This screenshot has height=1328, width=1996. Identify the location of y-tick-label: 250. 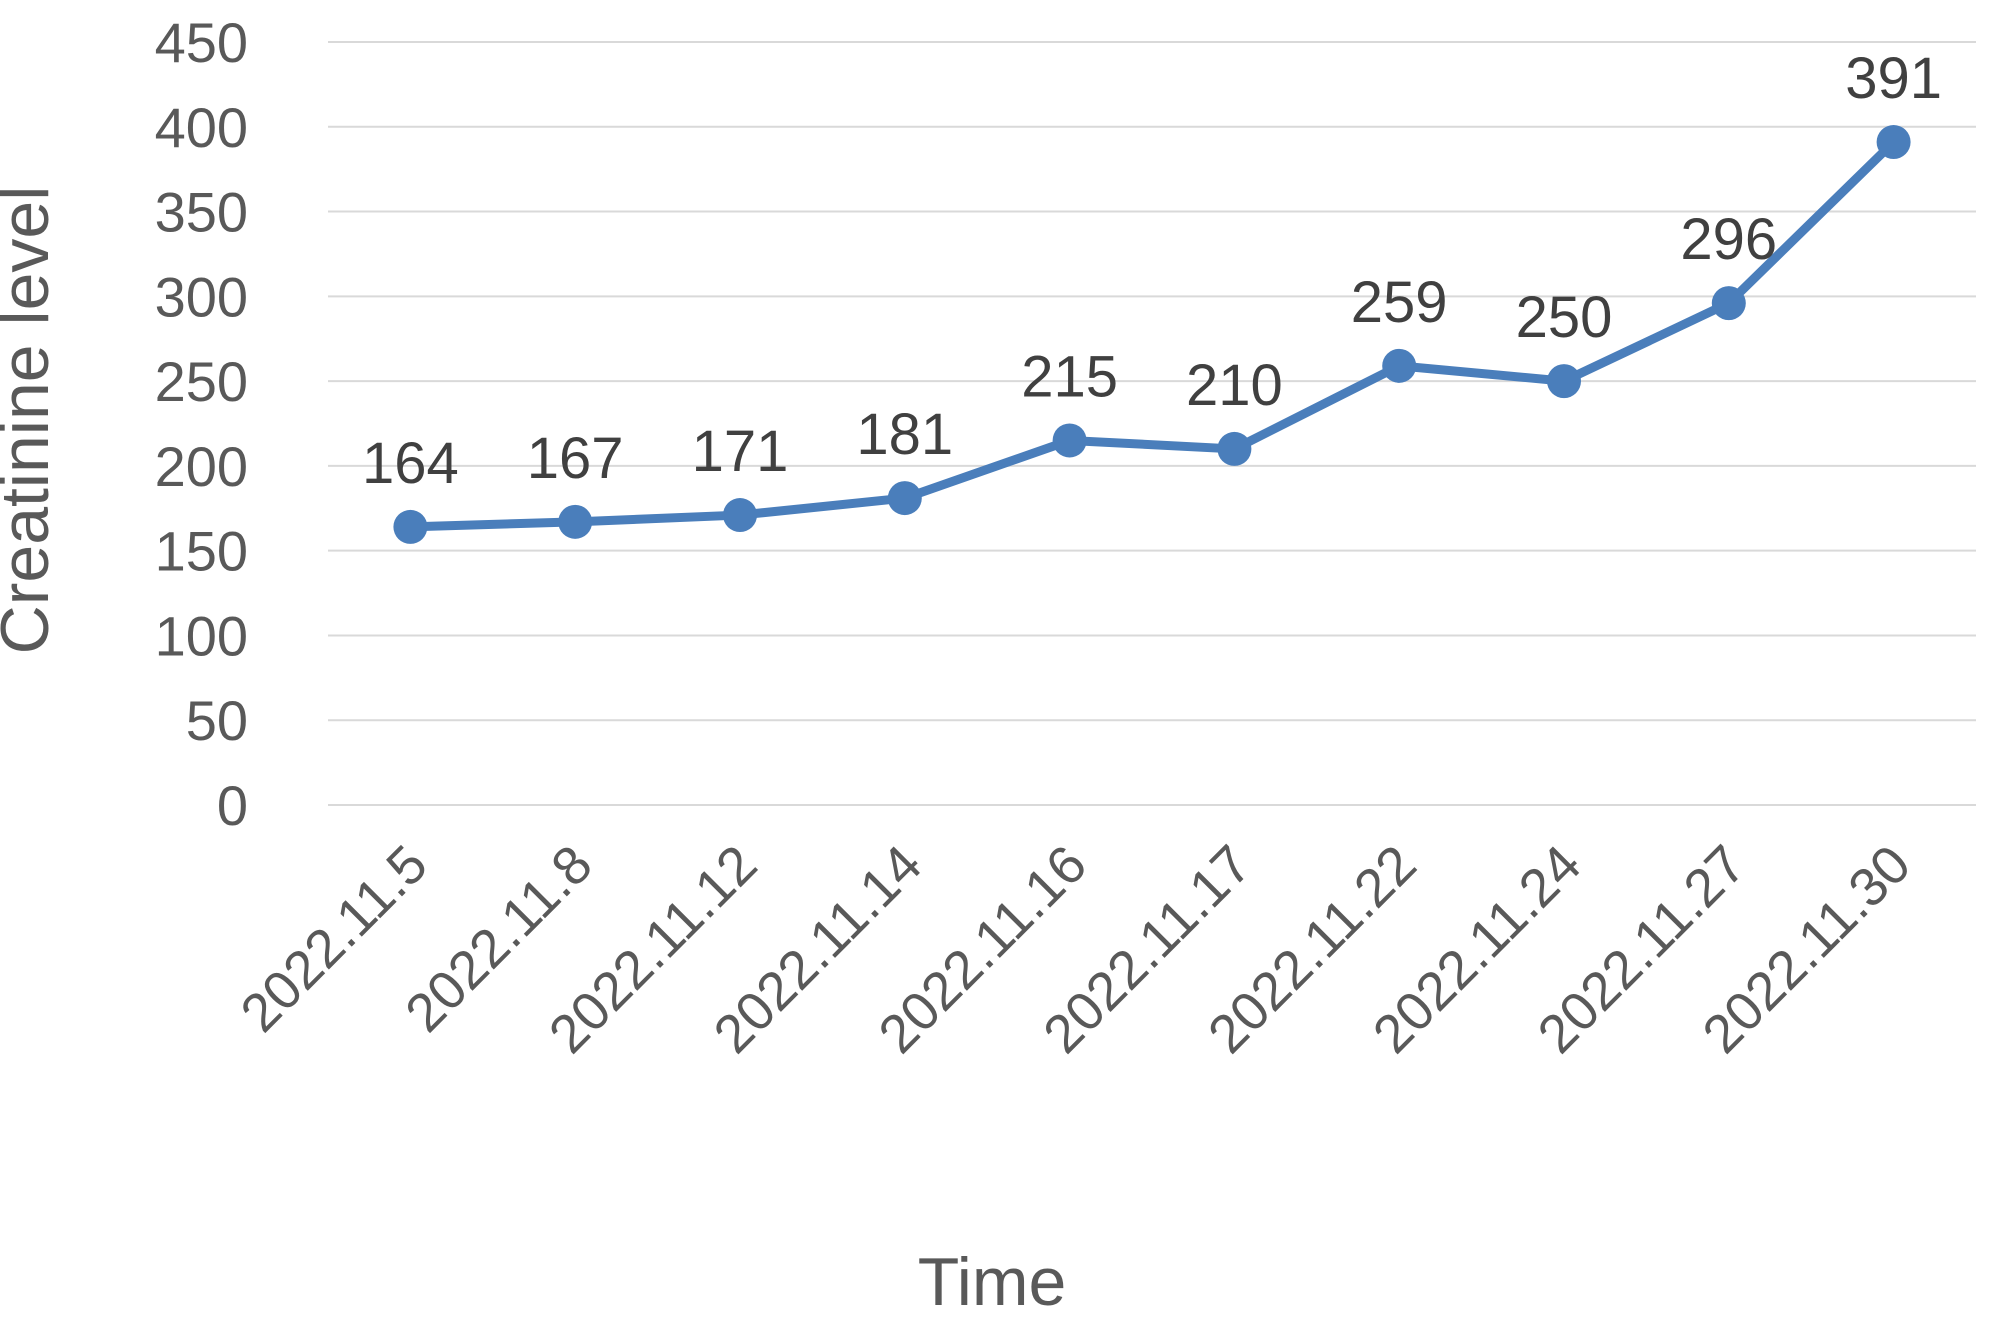
(201, 381).